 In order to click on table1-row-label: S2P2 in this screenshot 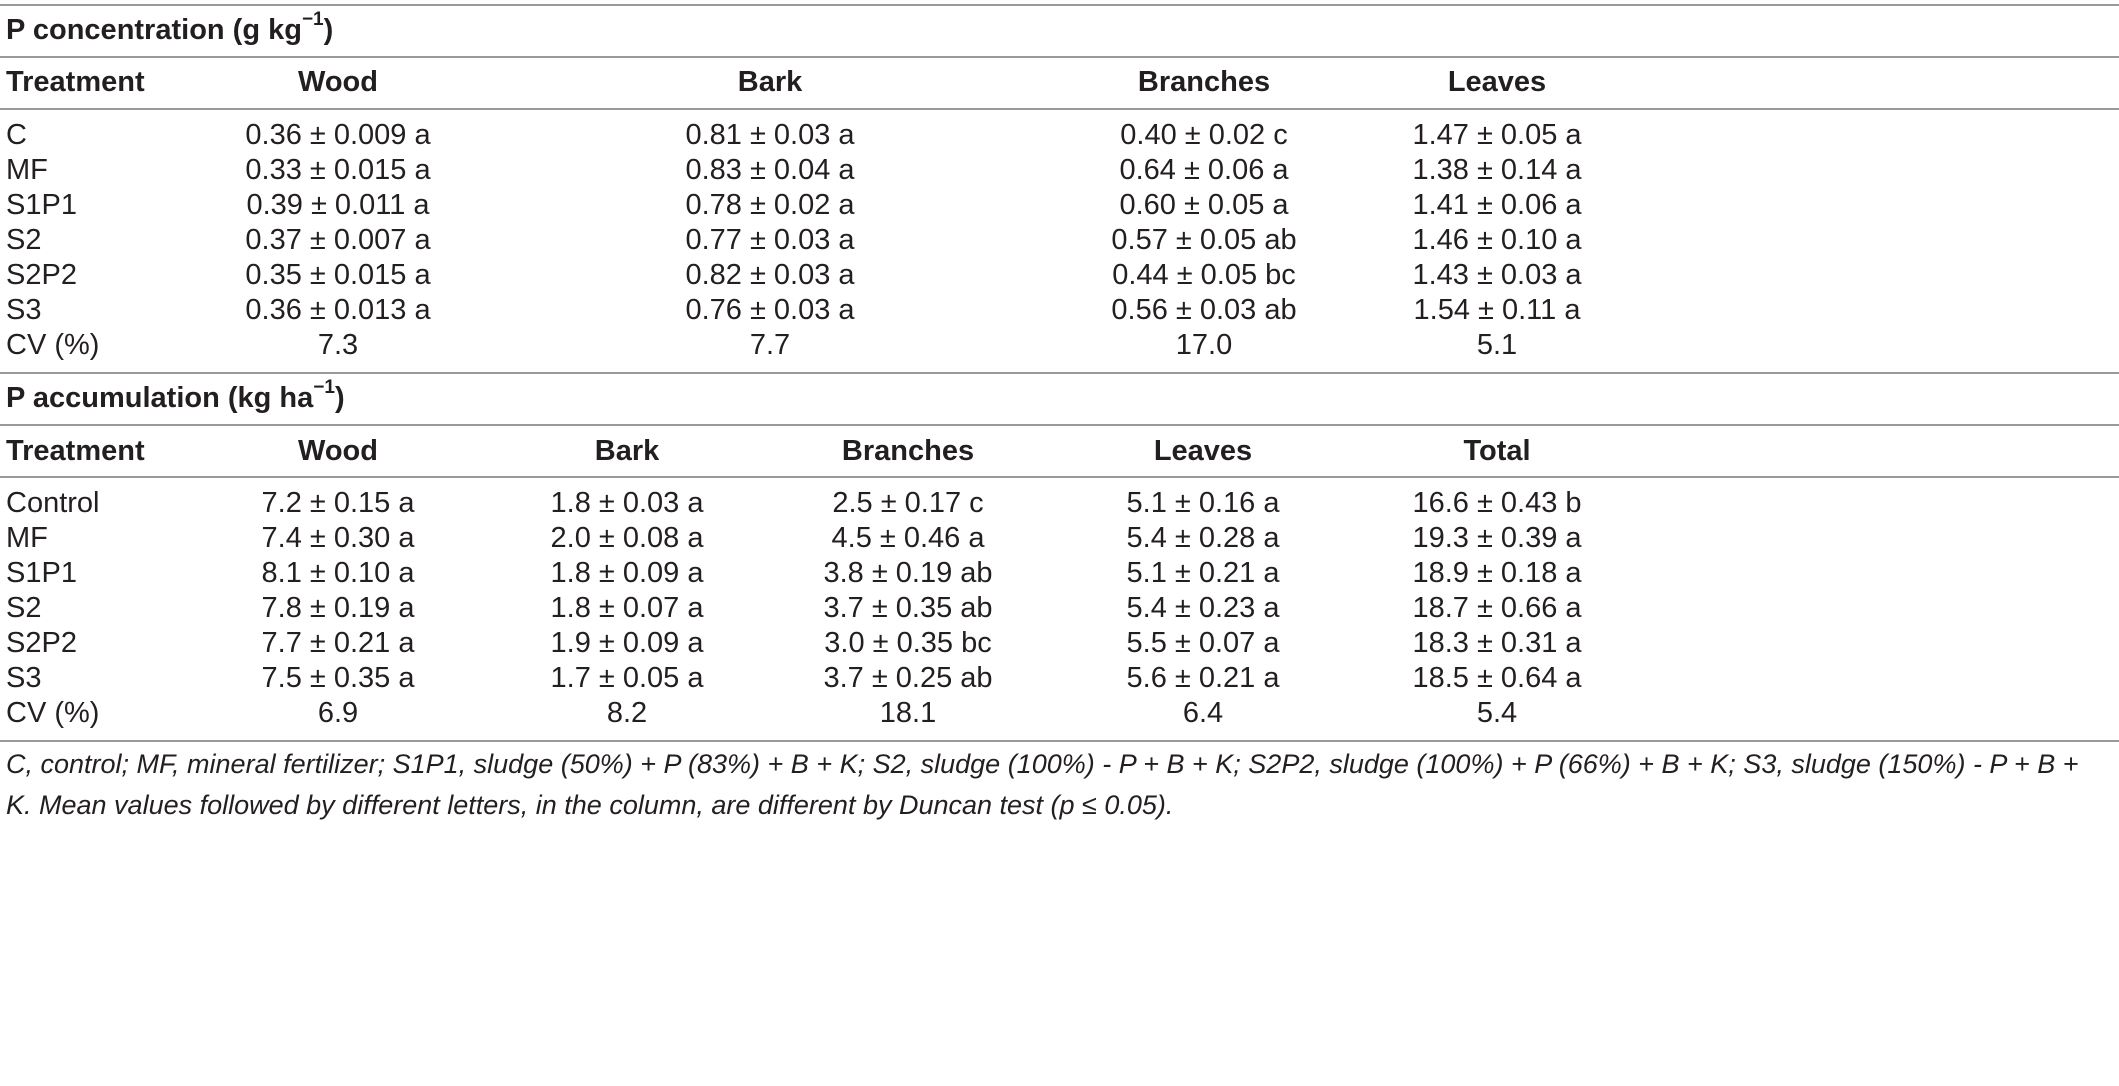, I will do `click(41, 275)`.